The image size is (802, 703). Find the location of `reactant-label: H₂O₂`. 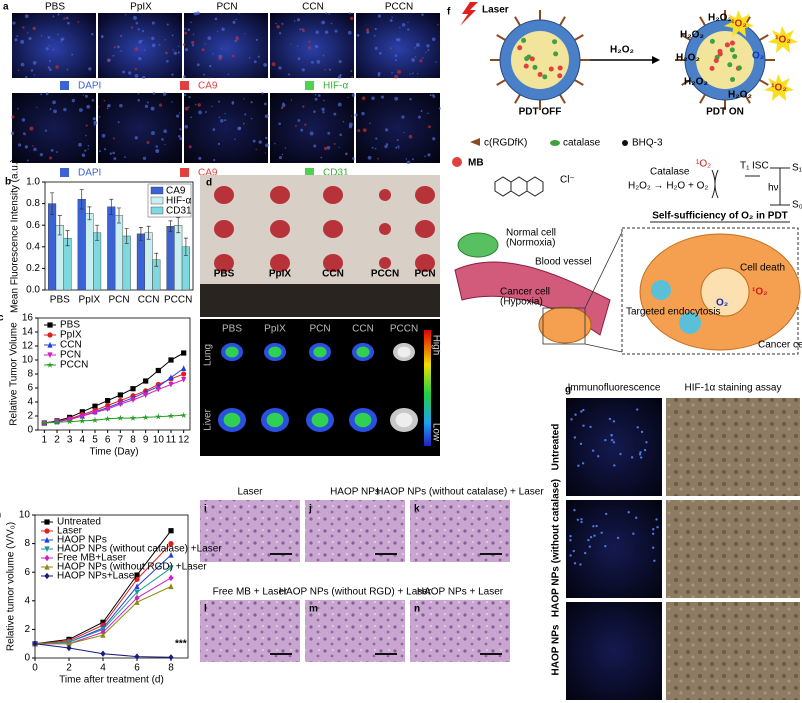

reactant-label: H₂O₂ is located at coordinates (720, 18).